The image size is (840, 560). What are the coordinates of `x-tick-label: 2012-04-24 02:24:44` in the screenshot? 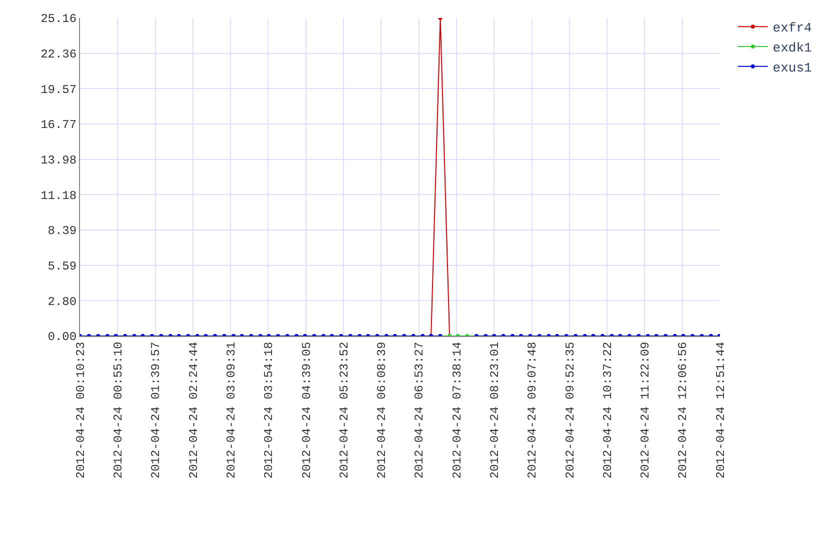 It's located at (193, 410).